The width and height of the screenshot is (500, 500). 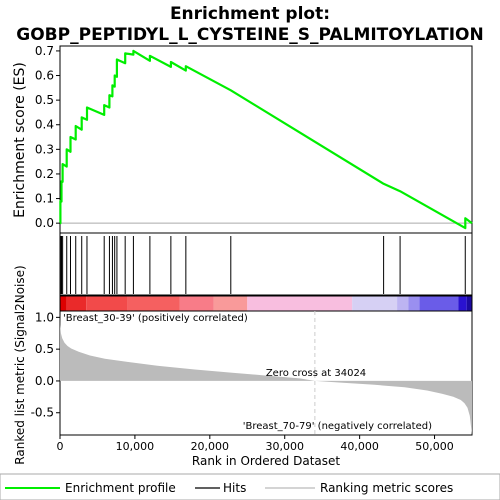 What do you see at coordinates (316, 373) in the screenshot?
I see `zero-cross-label: Zero cross at 34024` at bounding box center [316, 373].